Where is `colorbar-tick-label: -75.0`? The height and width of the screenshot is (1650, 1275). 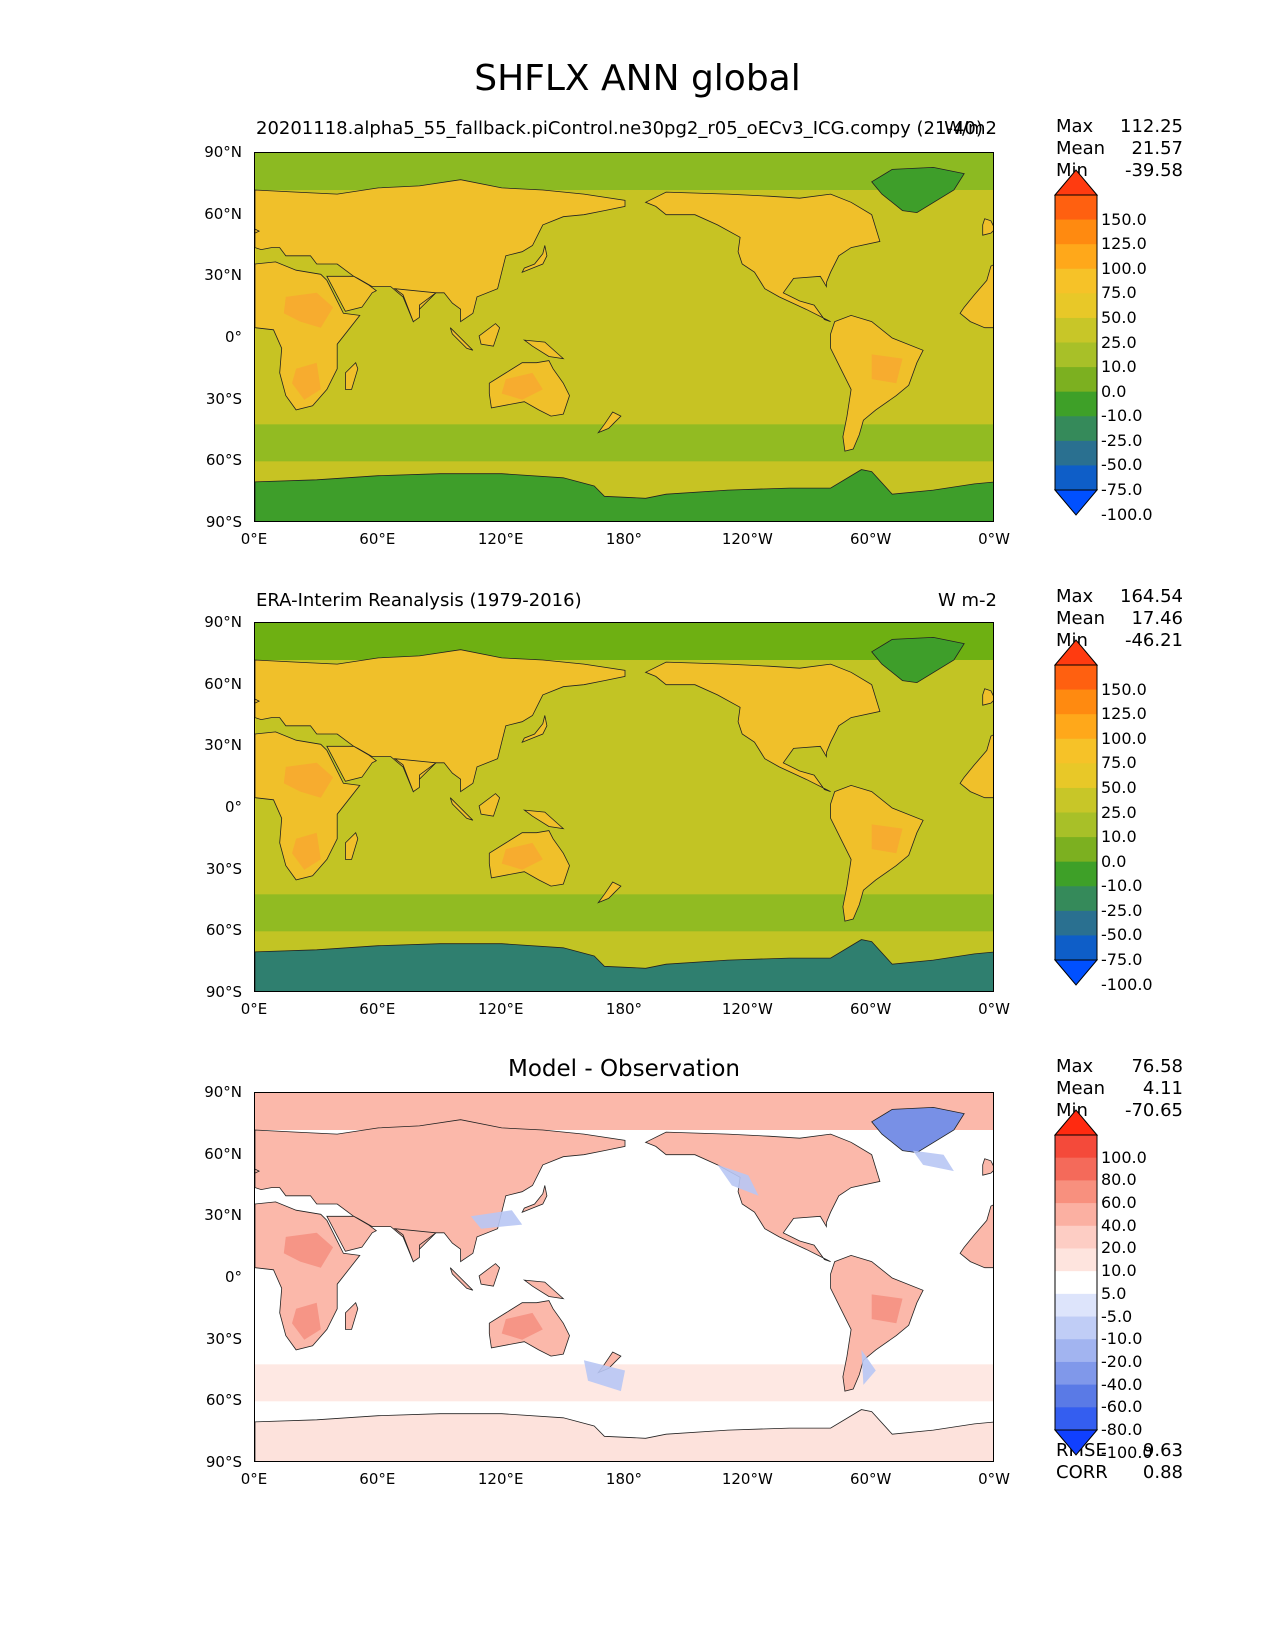
colorbar-tick-label: -75.0 is located at coordinates (1122, 489).